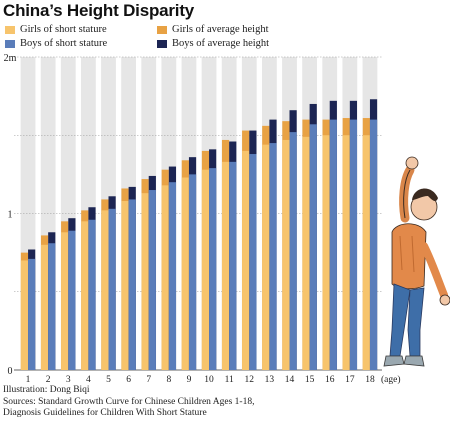 This screenshot has width=450, height=425. I want to click on y-tick-label: 0, so click(10, 371).